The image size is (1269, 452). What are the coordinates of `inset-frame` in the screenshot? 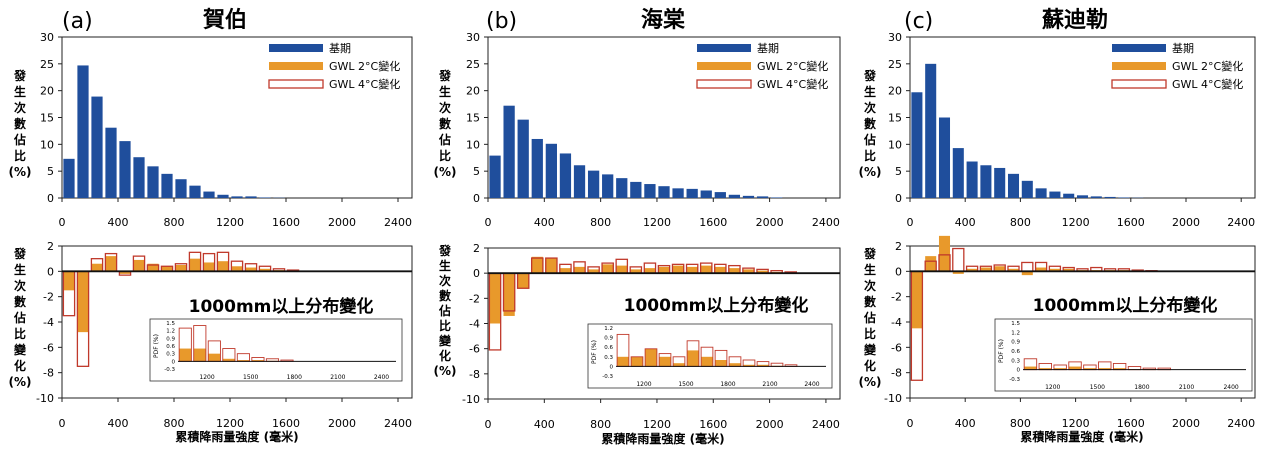 It's located at (1123, 355).